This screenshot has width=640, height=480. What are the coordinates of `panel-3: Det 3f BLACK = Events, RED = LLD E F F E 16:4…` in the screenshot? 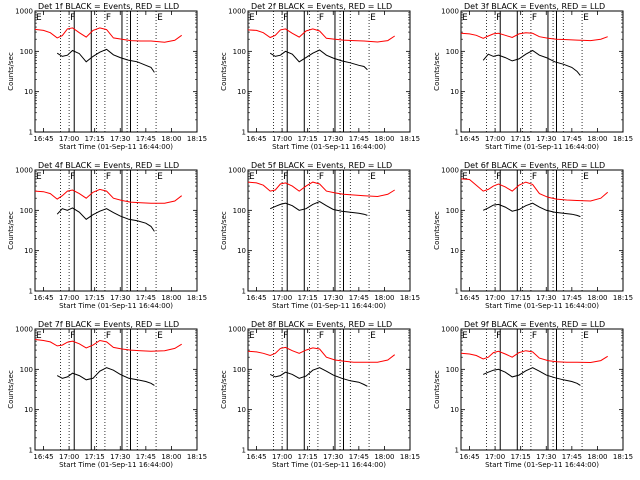 It's located at (533, 76).